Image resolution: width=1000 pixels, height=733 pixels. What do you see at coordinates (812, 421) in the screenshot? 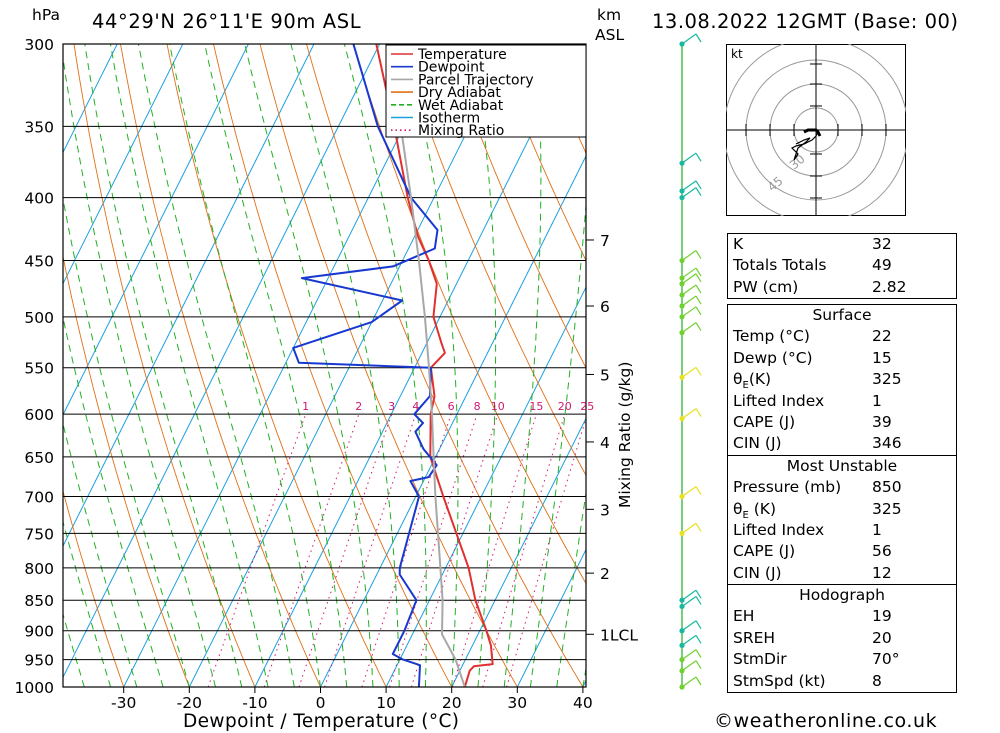
I see `surface-cape-row: CAPE (J) 39` at bounding box center [812, 421].